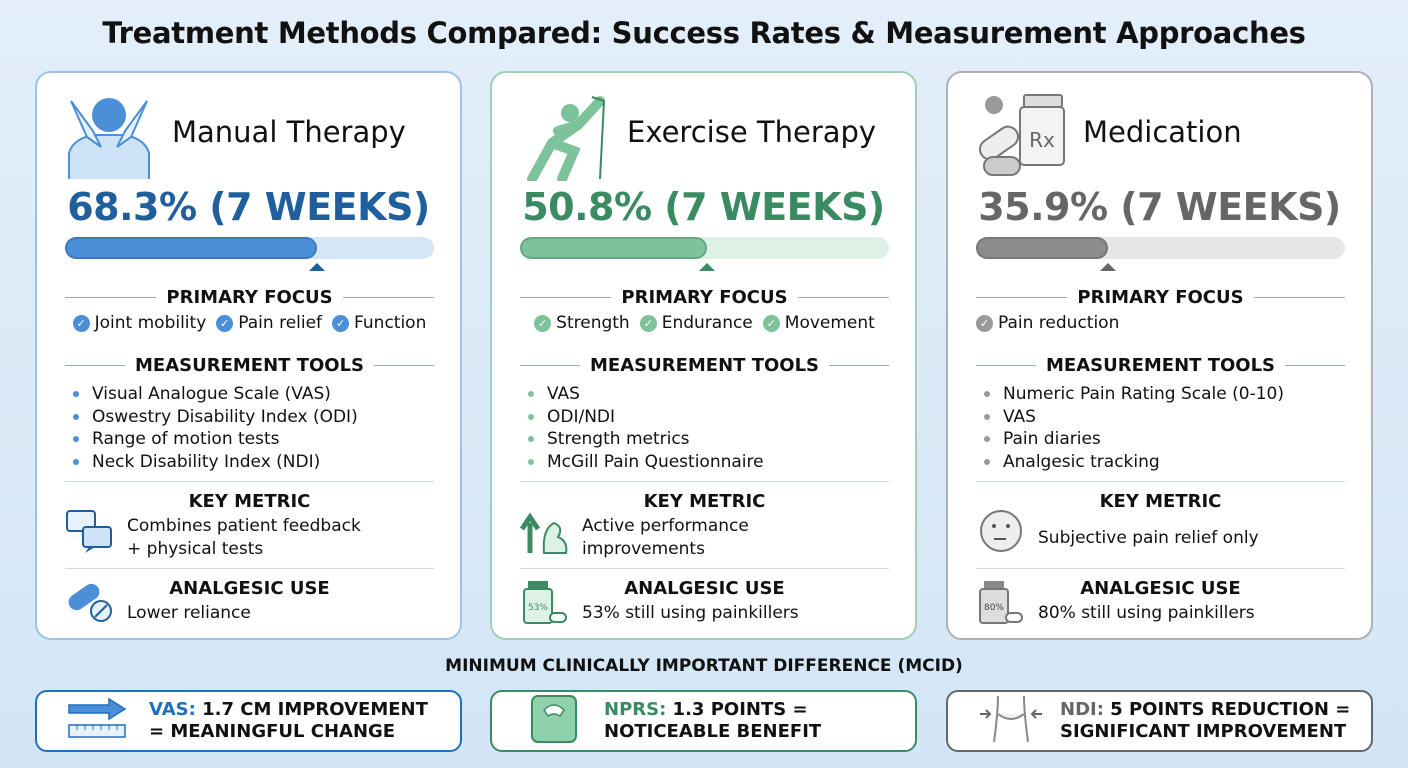 The height and width of the screenshot is (768, 1408). I want to click on list-item: Range of motion tests, so click(215, 439).